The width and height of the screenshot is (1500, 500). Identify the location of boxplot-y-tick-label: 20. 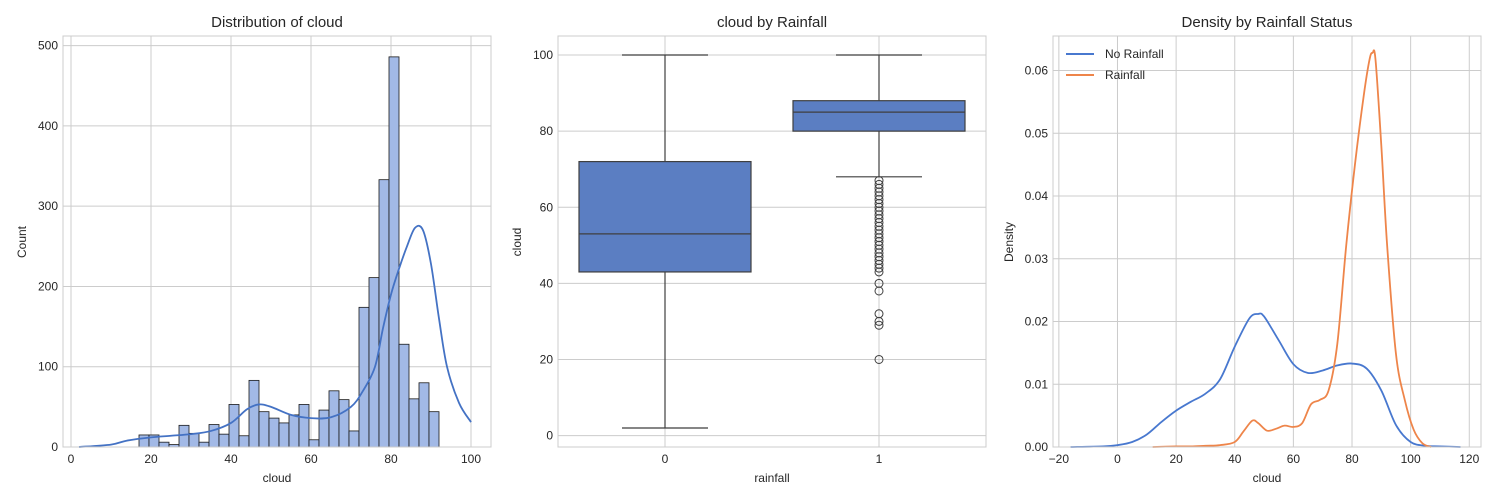
(547, 359).